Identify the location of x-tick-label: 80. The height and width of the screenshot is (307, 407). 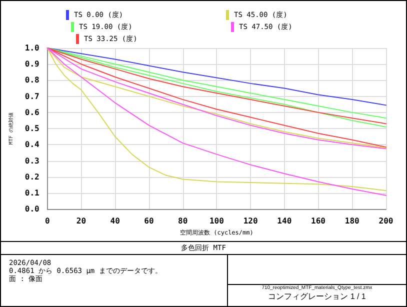
(183, 221).